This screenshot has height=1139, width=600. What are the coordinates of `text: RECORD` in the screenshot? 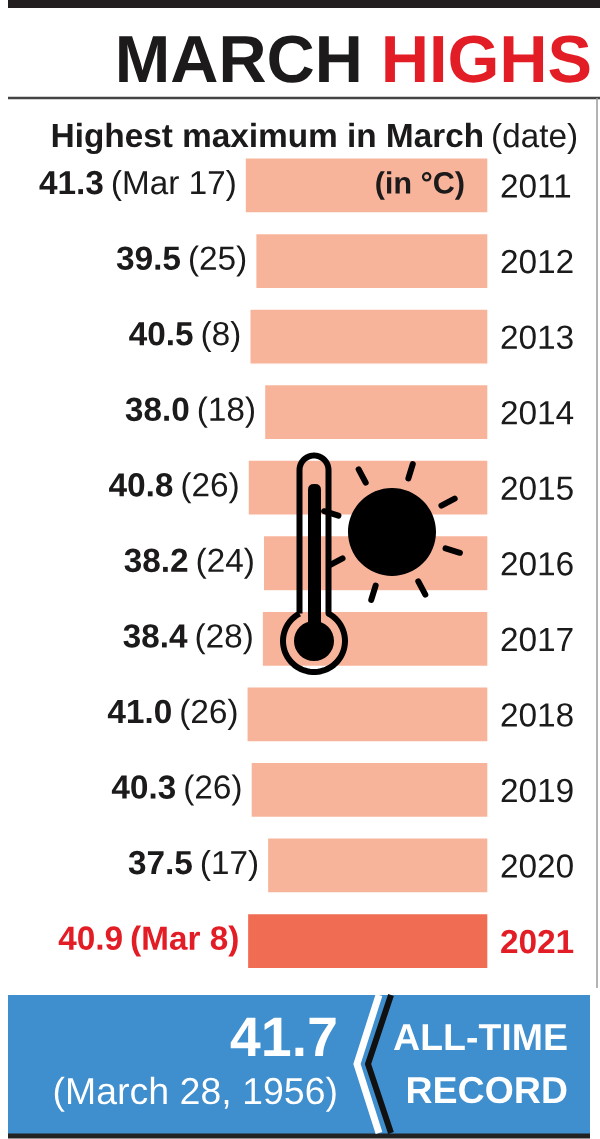 It's located at (487, 1090).